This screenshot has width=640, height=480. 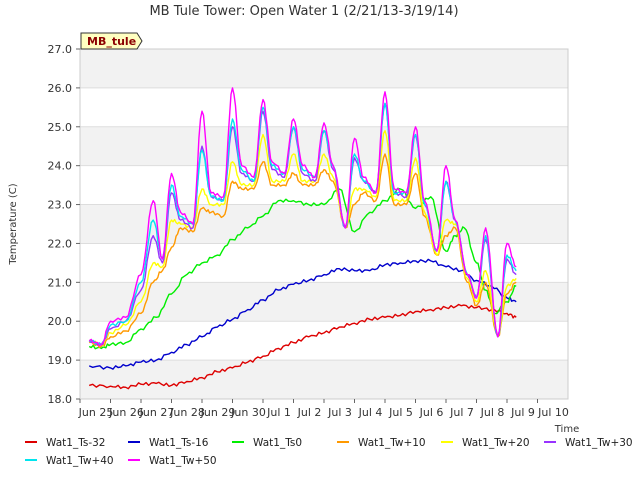 I want to click on legend-item: Wat1_Ts0, so click(x=267, y=443).